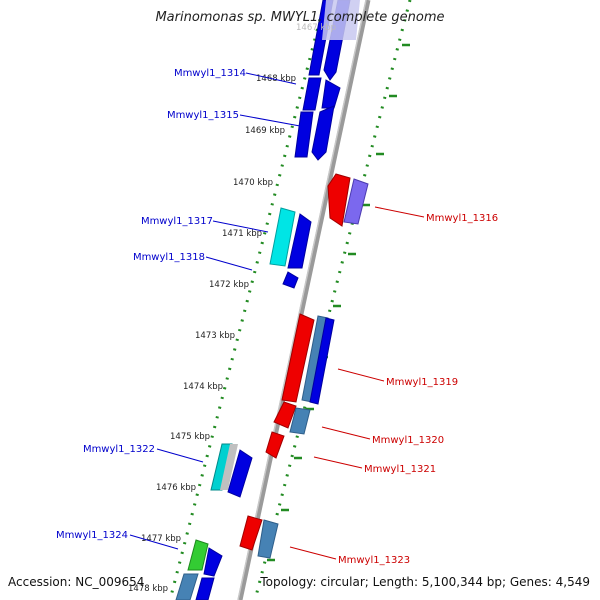 The width and height of the screenshot is (600, 600). Describe the element at coordinates (203, 387) in the screenshot. I see `kbp-label: 1474 kbp` at that location.